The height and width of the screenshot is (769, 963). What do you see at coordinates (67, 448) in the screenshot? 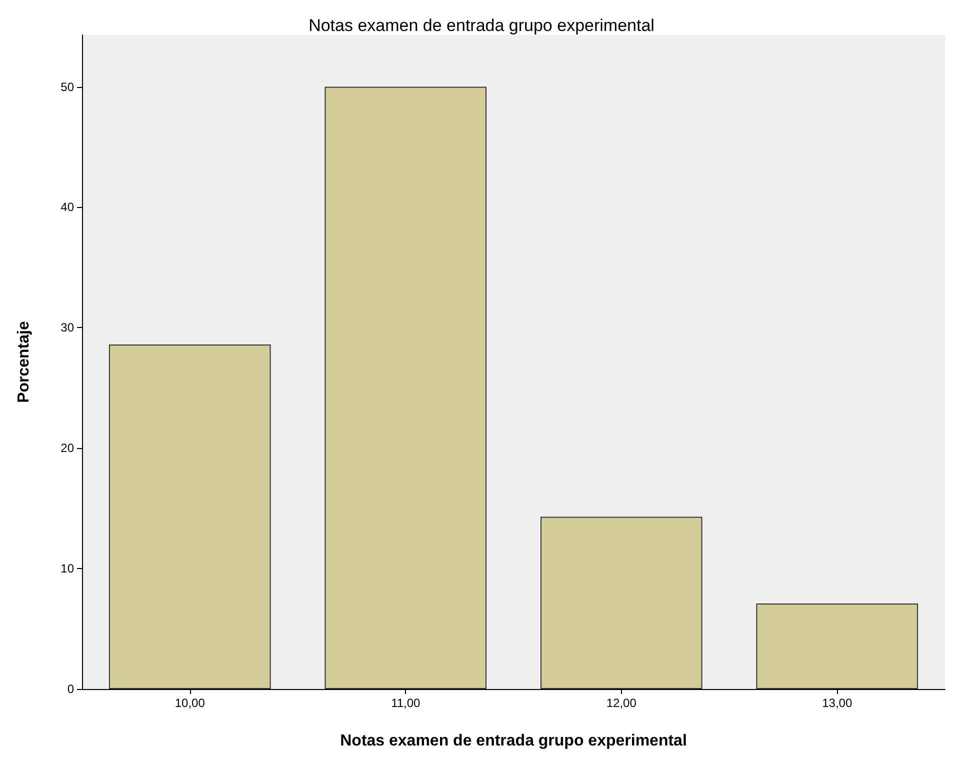
I see `y-tick-label: 20` at bounding box center [67, 448].